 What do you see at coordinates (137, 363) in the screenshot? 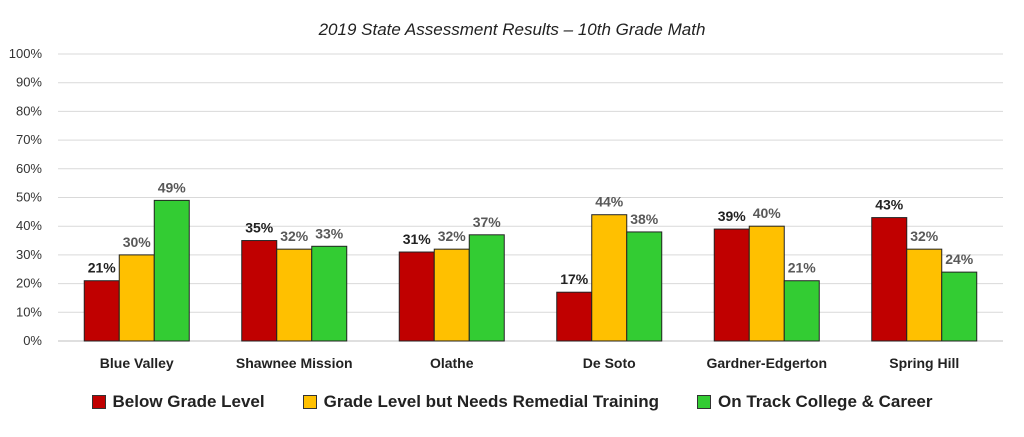
I see `x-tick-label: Blue Valley` at bounding box center [137, 363].